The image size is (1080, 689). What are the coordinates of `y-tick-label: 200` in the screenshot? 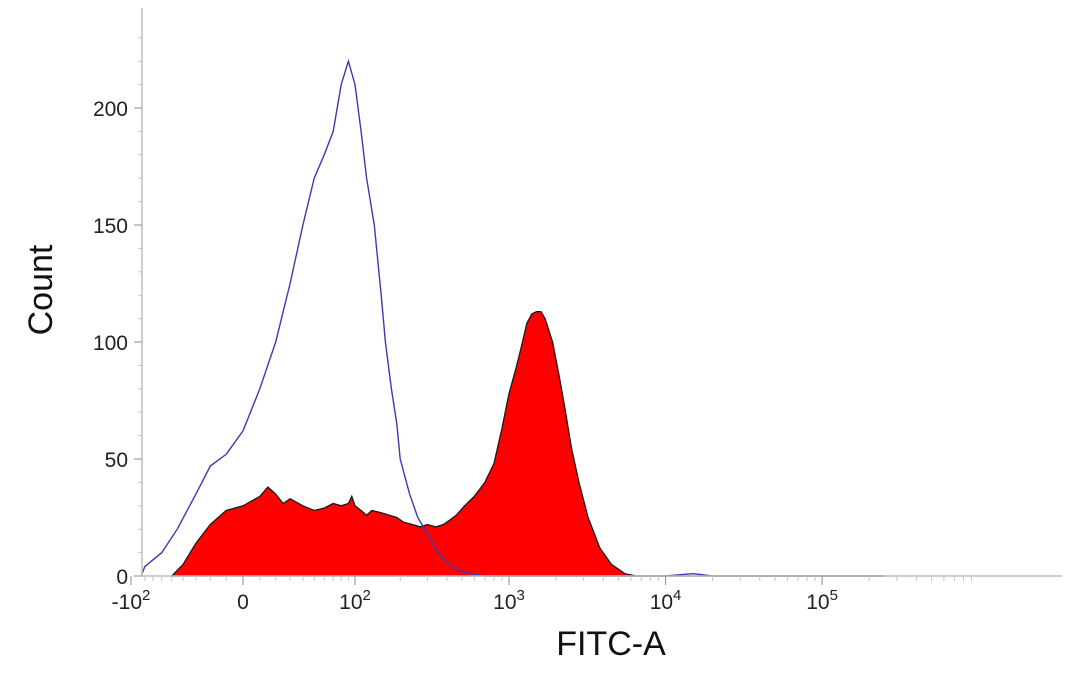 It's located at (110, 109).